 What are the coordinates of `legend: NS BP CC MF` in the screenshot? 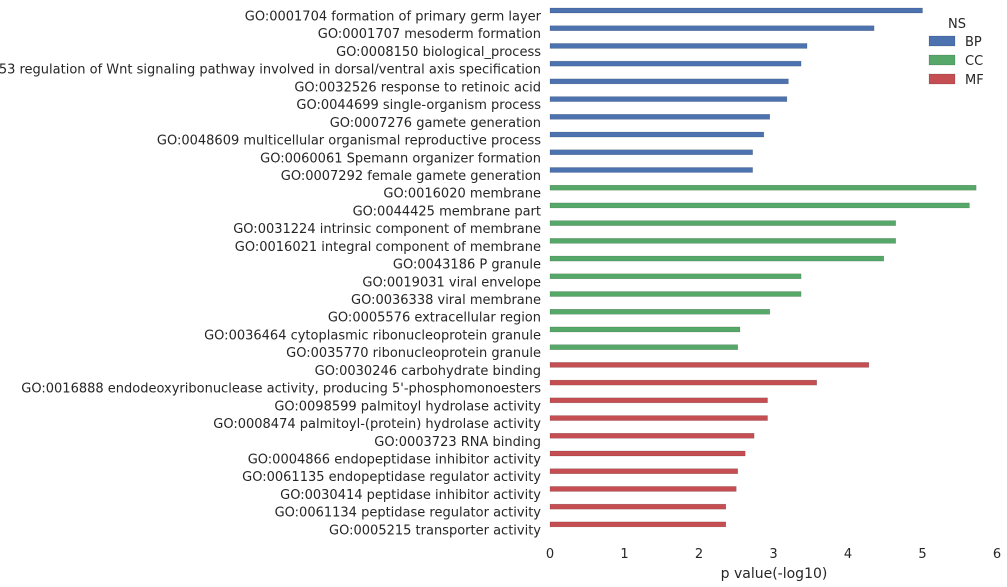 It's located at (956, 52).